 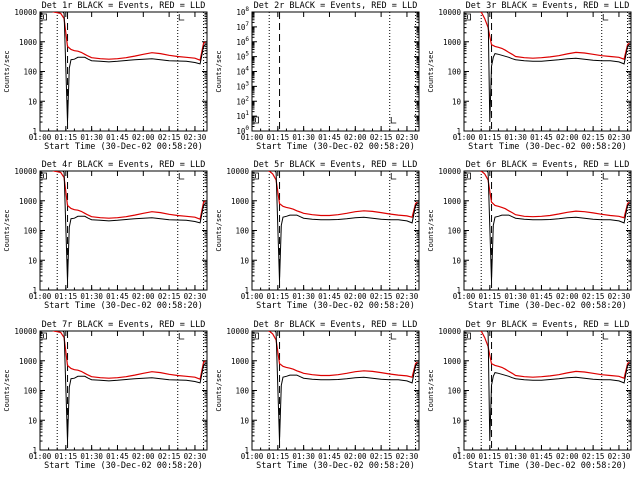 What do you see at coordinates (336, 165) in the screenshot?
I see `panel-title: Det 5r BLACK = Events, RED = LLD` at bounding box center [336, 165].